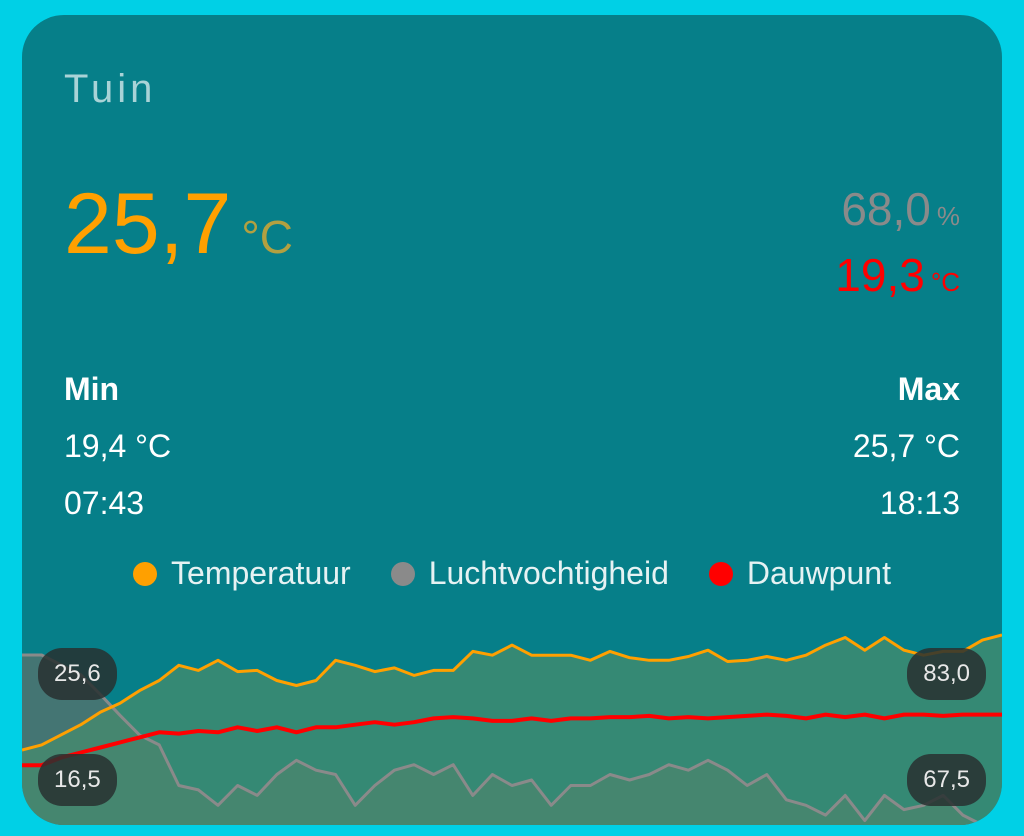 The width and height of the screenshot is (1024, 836). I want to click on max-value: 25,7 °C, so click(906, 446).